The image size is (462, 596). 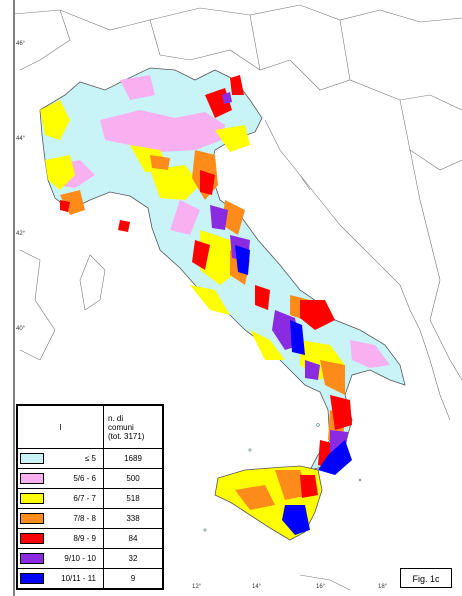 I want to click on legend-row: 7/8 - 8 338, so click(x=90, y=518).